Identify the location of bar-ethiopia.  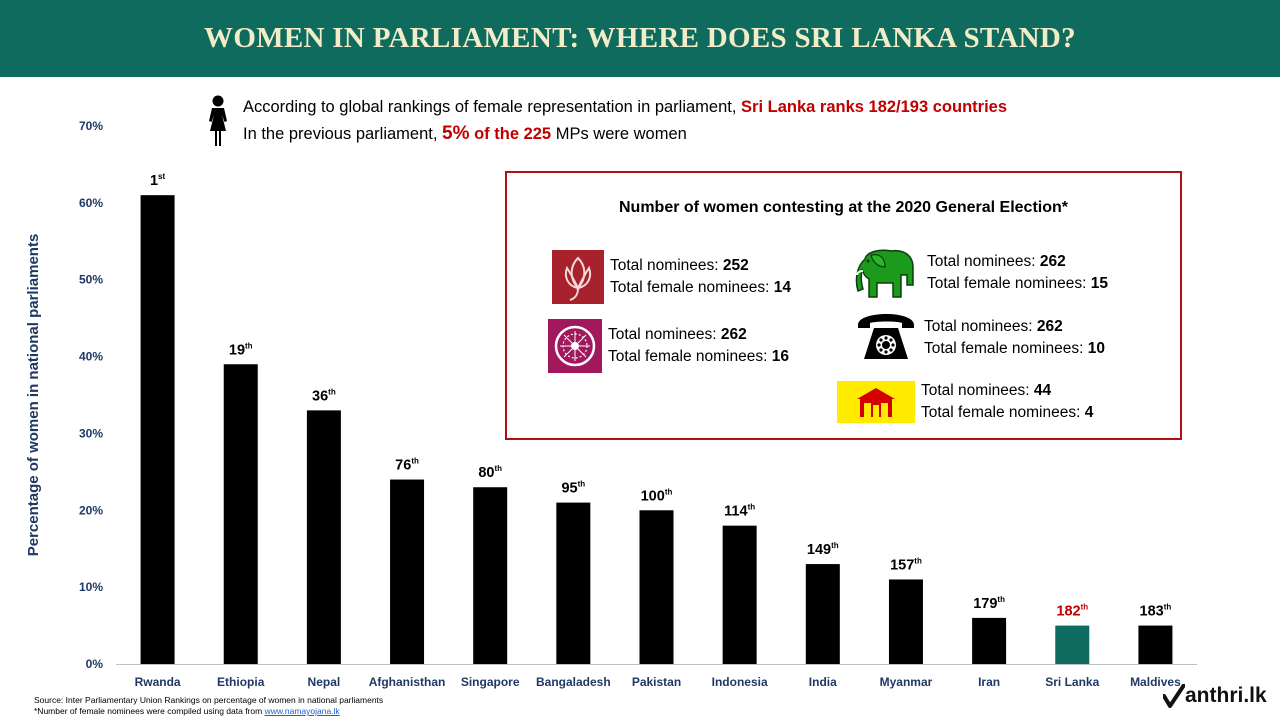
(240, 514).